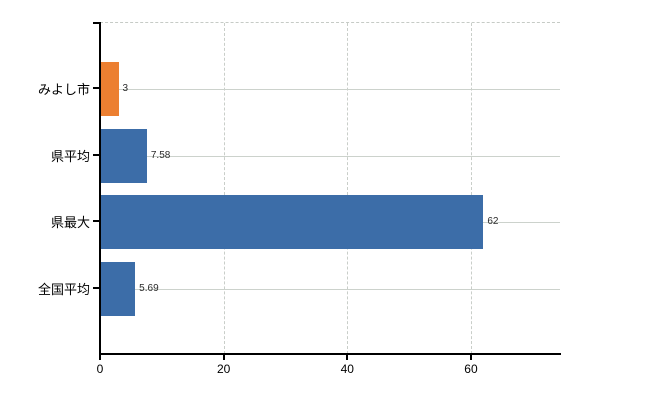 Image resolution: width=650 pixels, height=400 pixels. I want to click on x-tick-label-40: 40, so click(347, 369).